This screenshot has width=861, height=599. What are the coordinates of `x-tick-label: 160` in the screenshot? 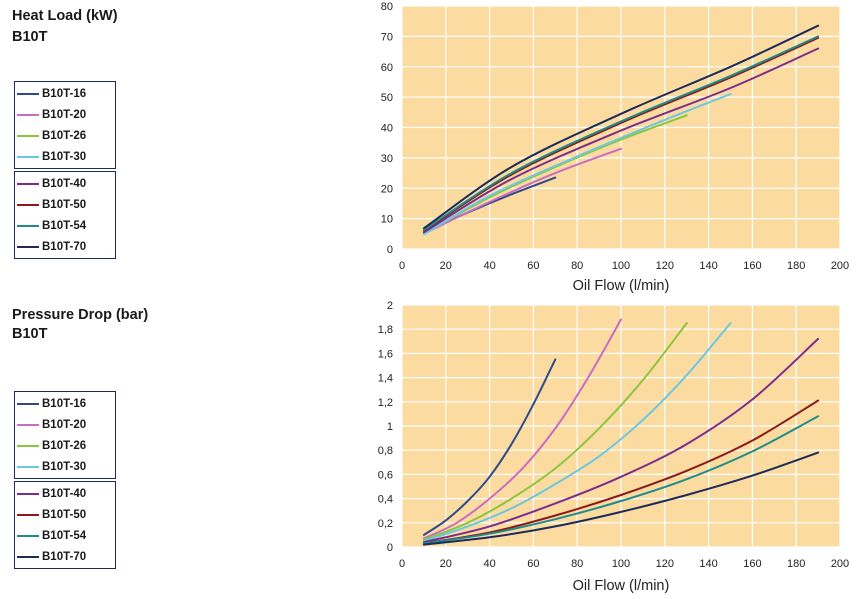 It's located at (752, 564).